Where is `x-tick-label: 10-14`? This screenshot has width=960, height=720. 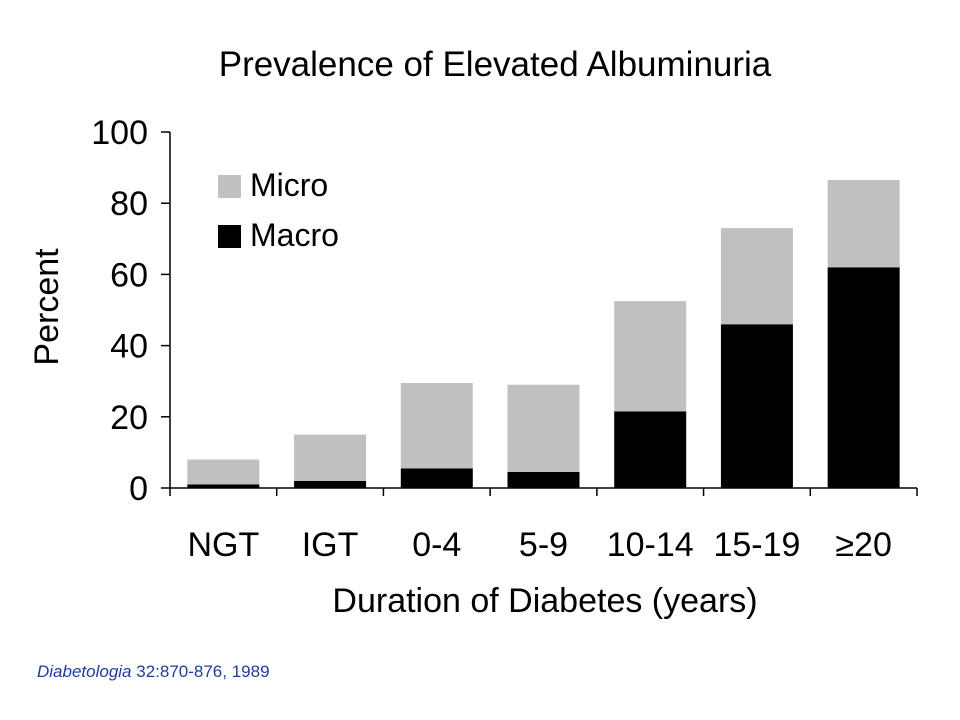
x-tick-label: 10-14 is located at coordinates (650, 545).